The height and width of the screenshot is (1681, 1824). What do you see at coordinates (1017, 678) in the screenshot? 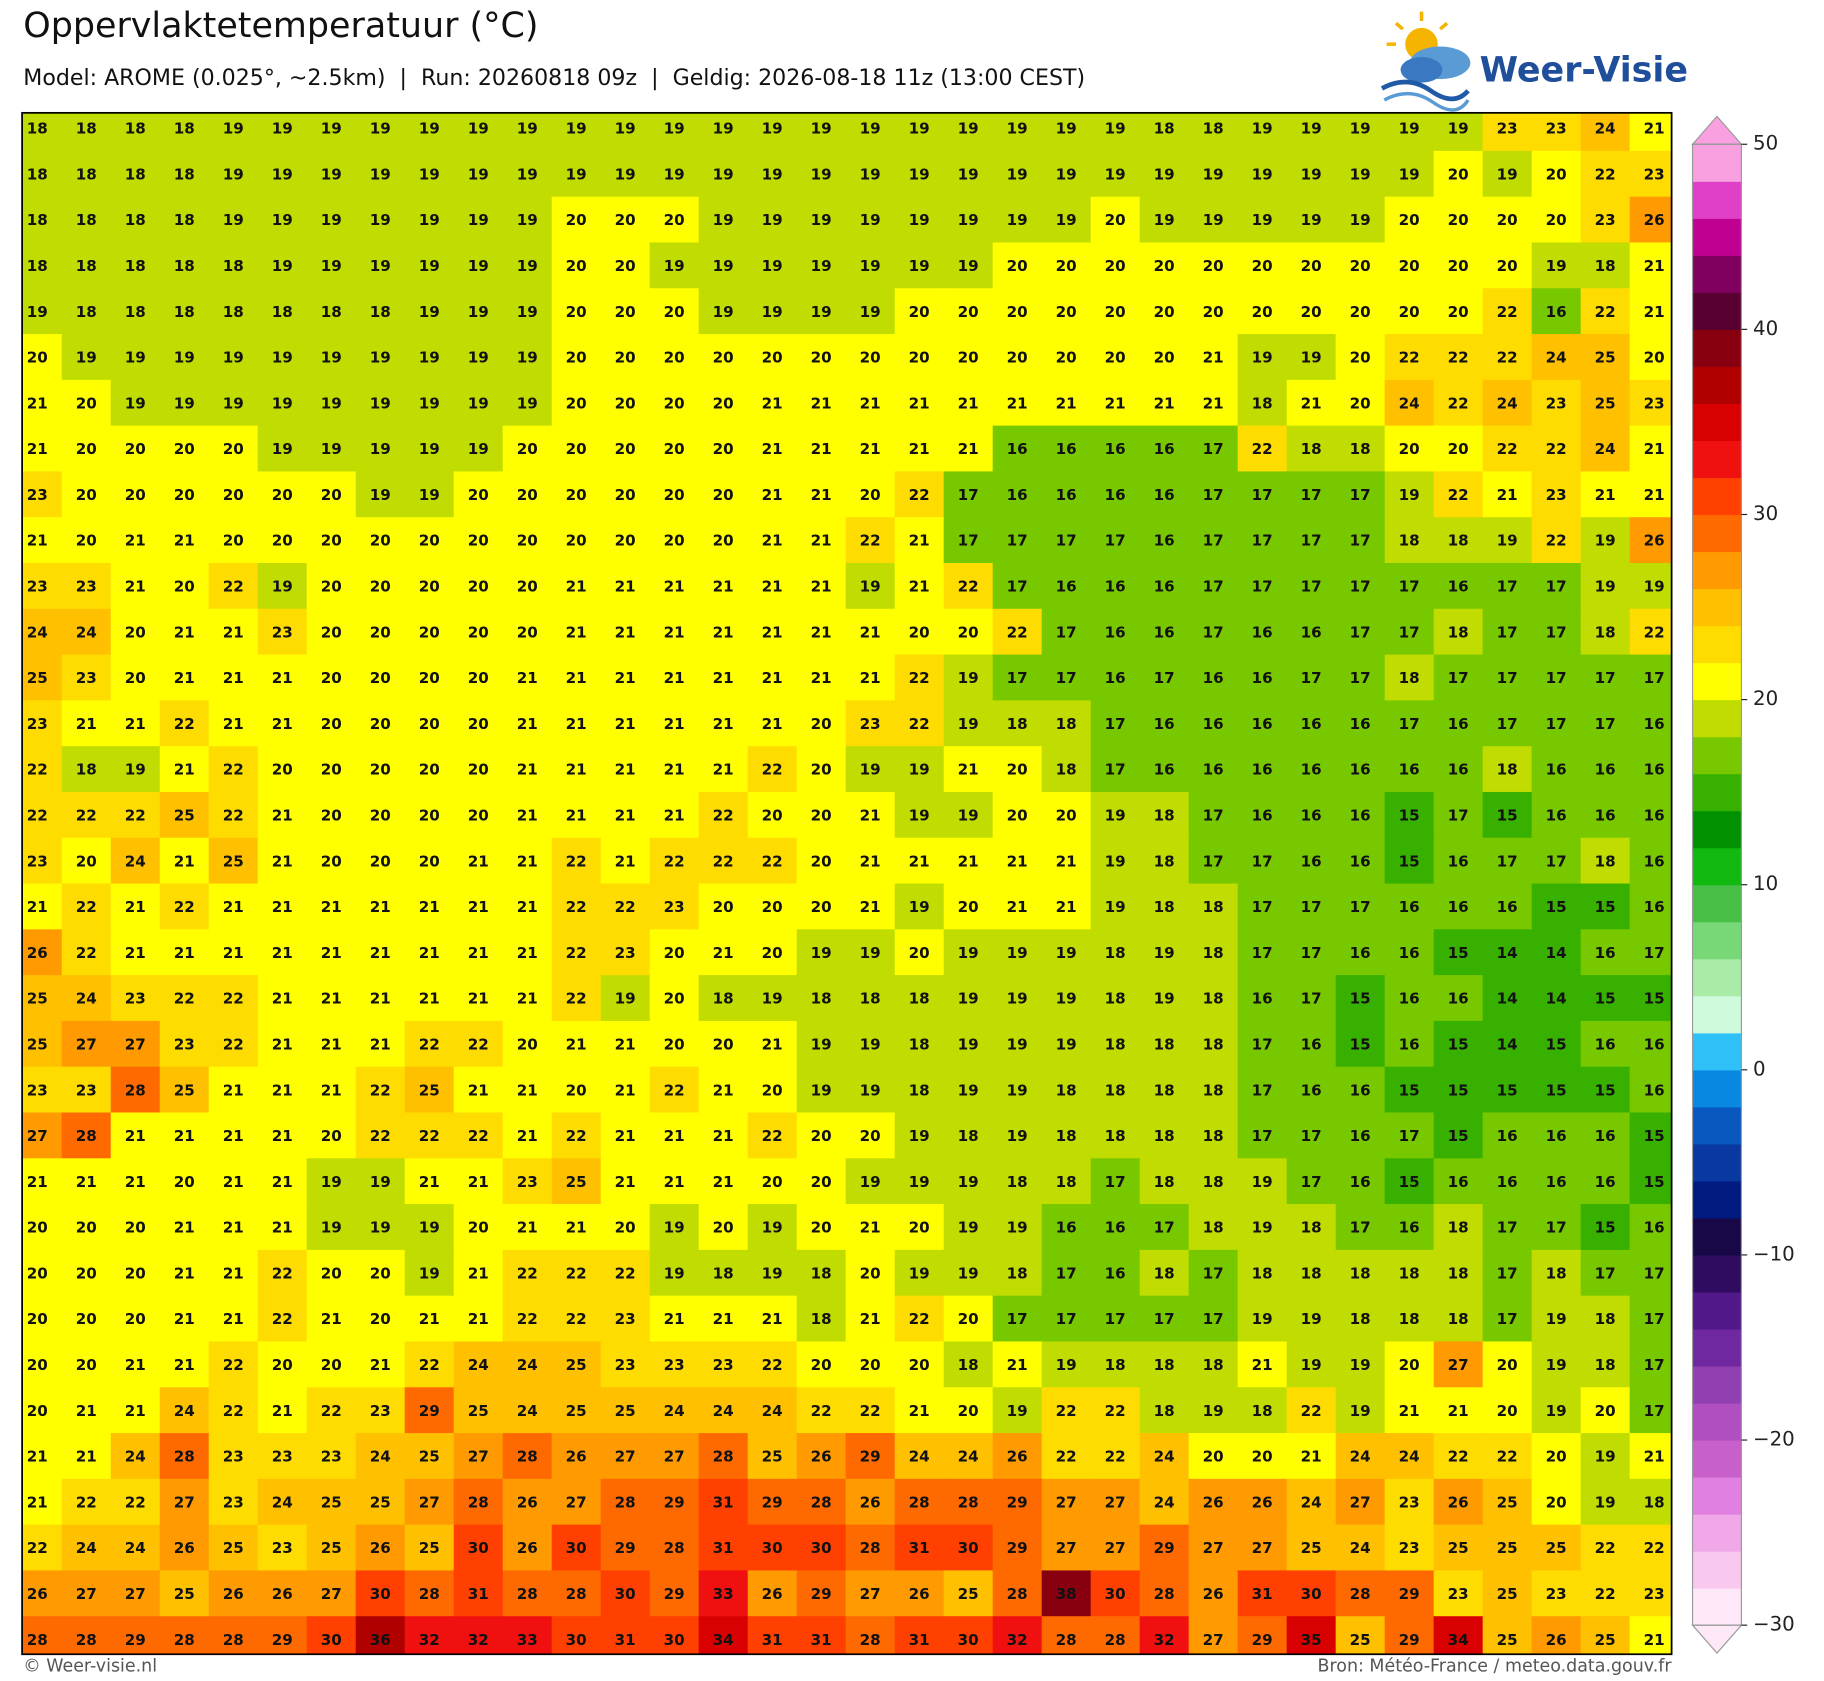
I see `temperature-label: 17` at bounding box center [1017, 678].